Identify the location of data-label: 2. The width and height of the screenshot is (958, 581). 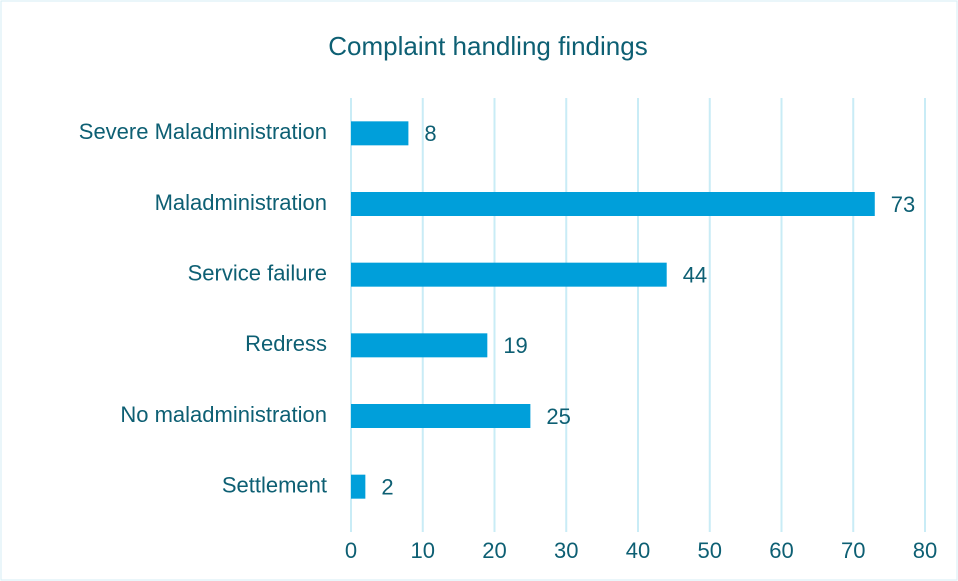
(387, 486).